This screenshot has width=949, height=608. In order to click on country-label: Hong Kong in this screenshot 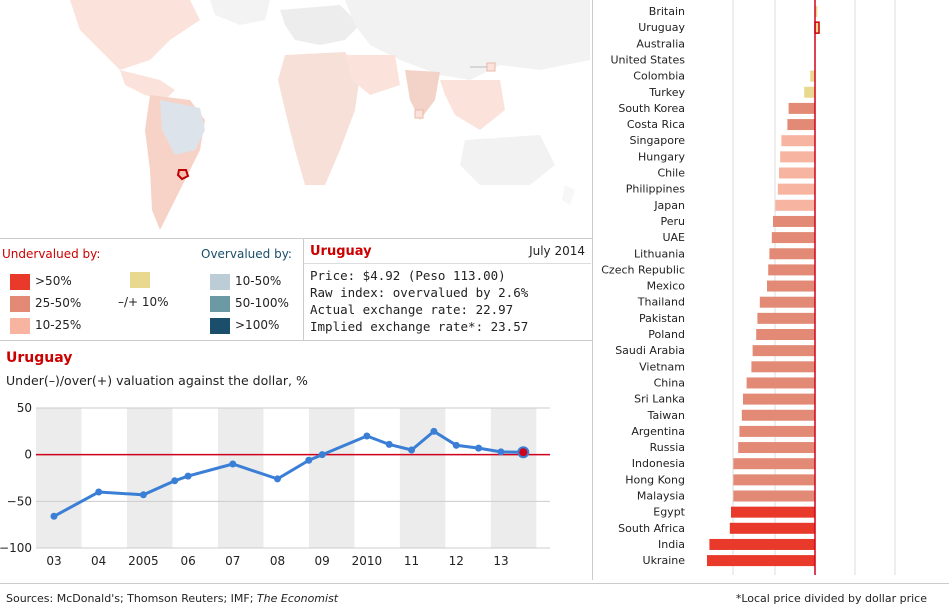, I will do `click(655, 479)`.